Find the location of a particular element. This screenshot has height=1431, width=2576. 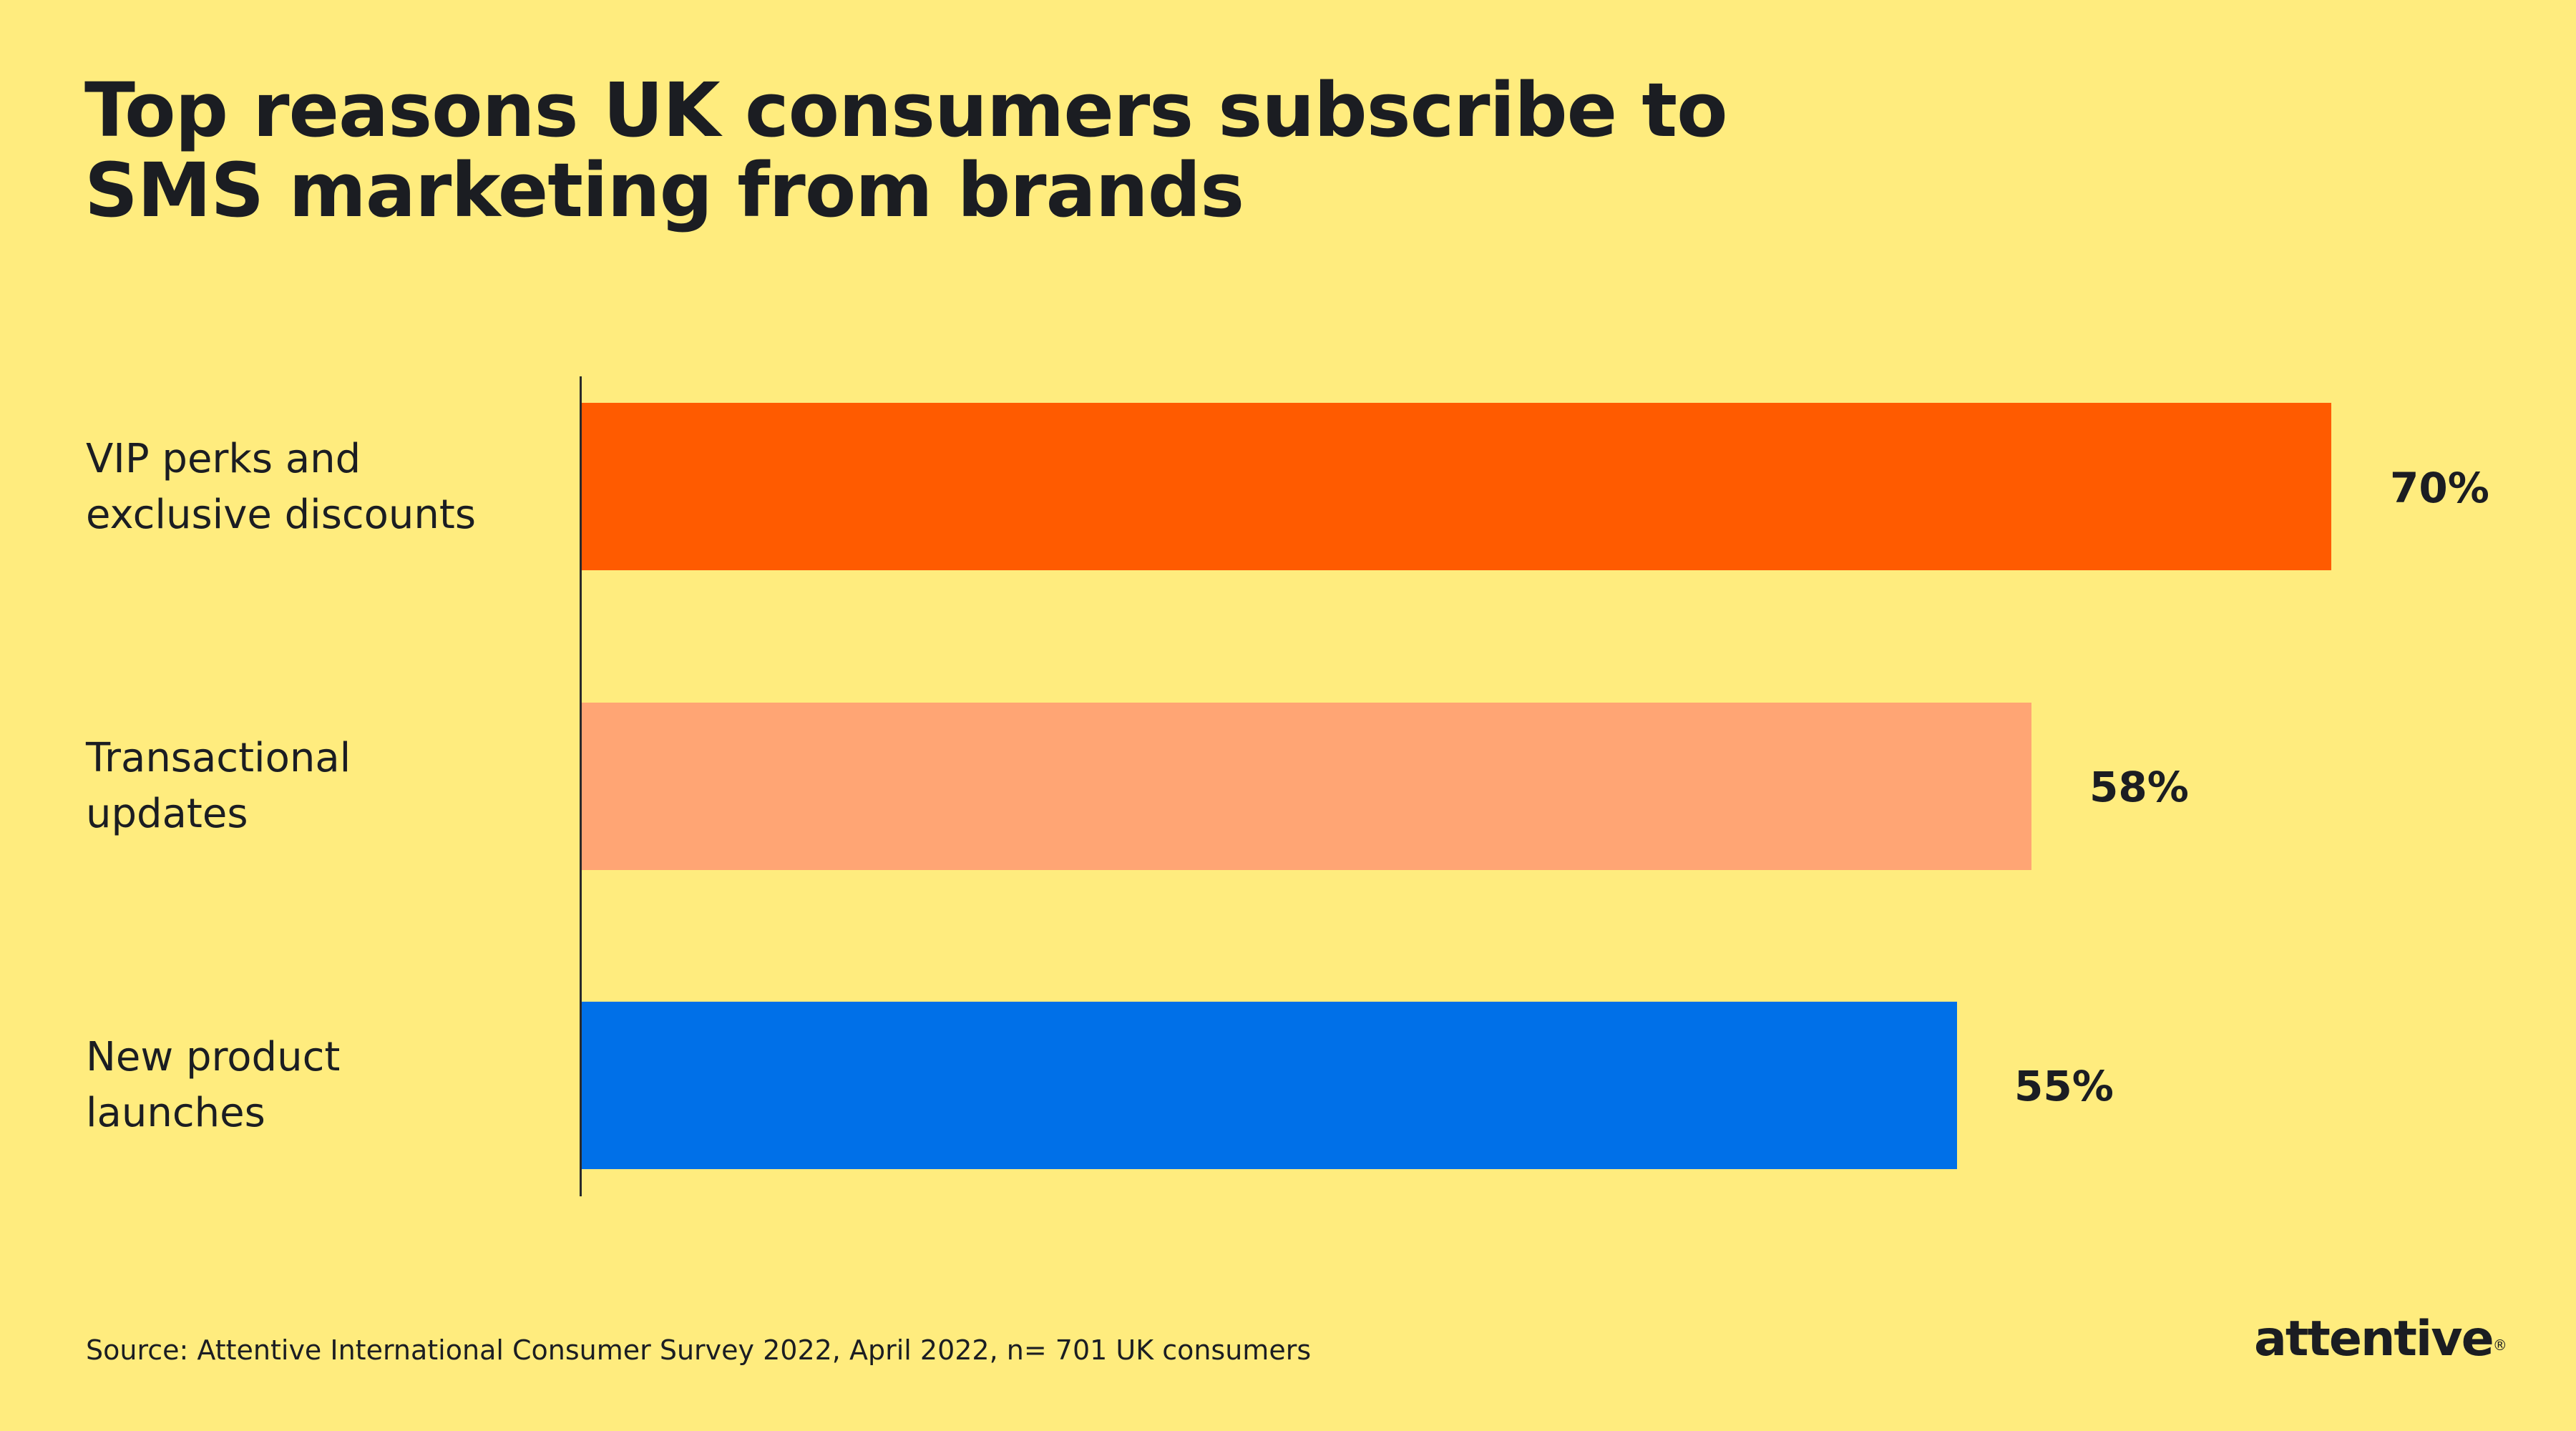

value-label-vip-perks: 70% is located at coordinates (2439, 488).